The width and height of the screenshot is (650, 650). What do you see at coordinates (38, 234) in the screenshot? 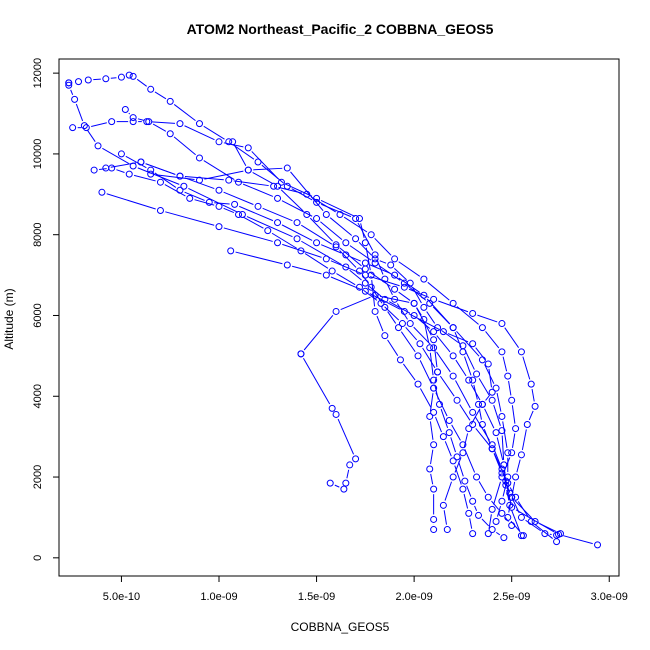
I see `y-tick-label: 8000` at bounding box center [38, 234].